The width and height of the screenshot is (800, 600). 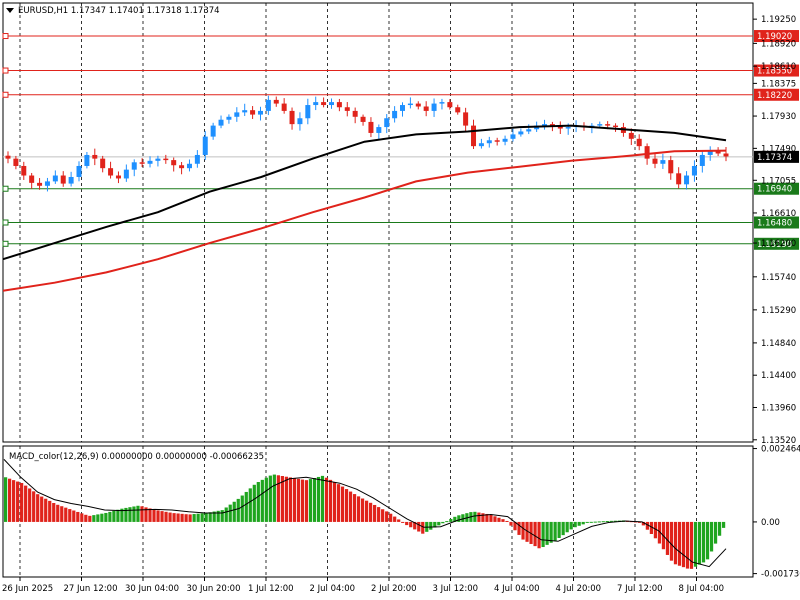 What do you see at coordinates (780, 575) in the screenshot?
I see `macd-tick-label: -0.001736` at bounding box center [780, 575].